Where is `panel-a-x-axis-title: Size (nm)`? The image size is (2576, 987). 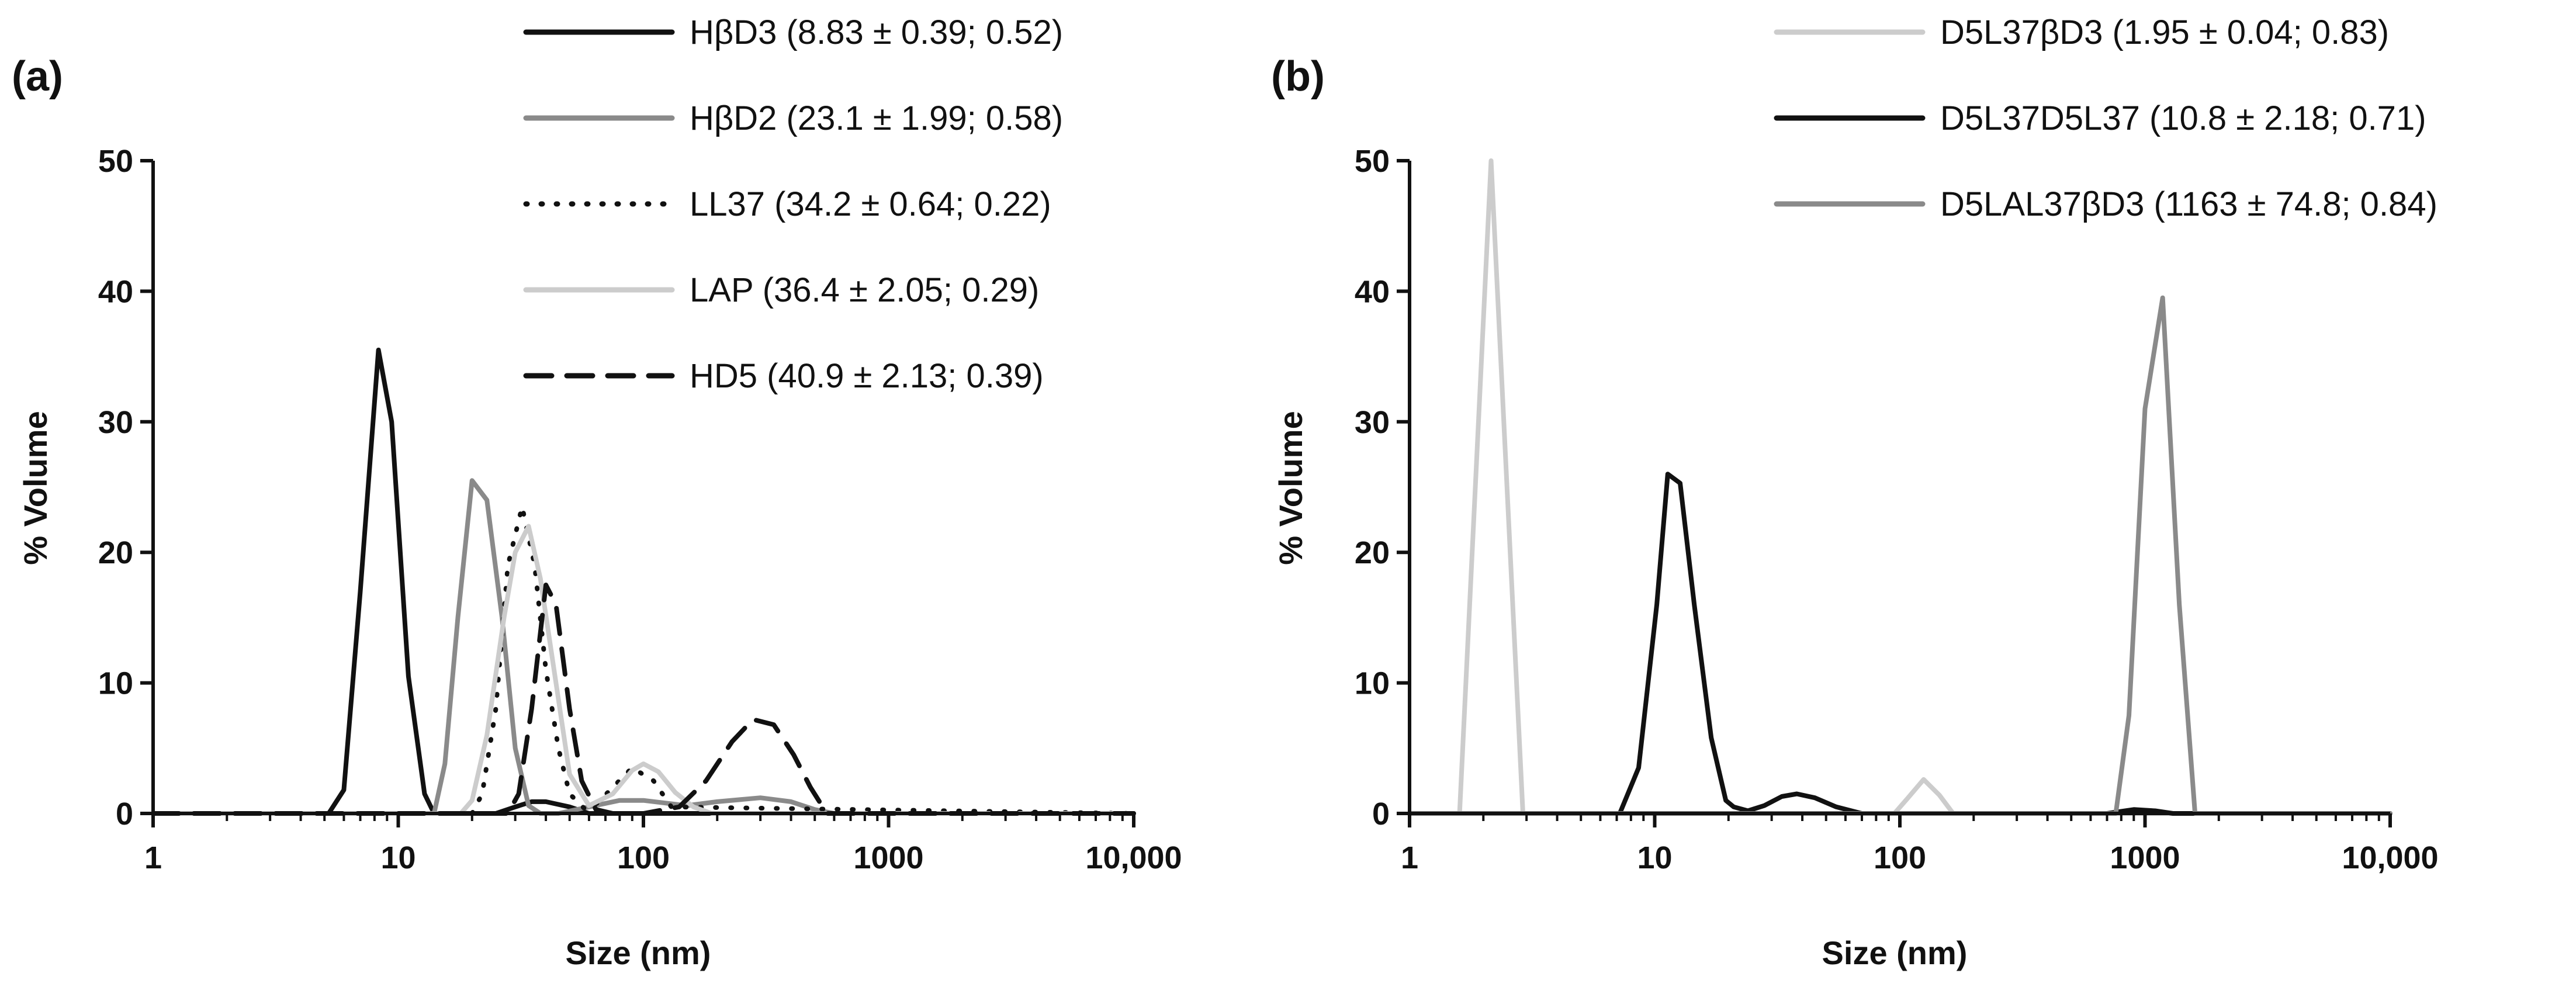 panel-a-x-axis-title: Size (nm) is located at coordinates (638, 952).